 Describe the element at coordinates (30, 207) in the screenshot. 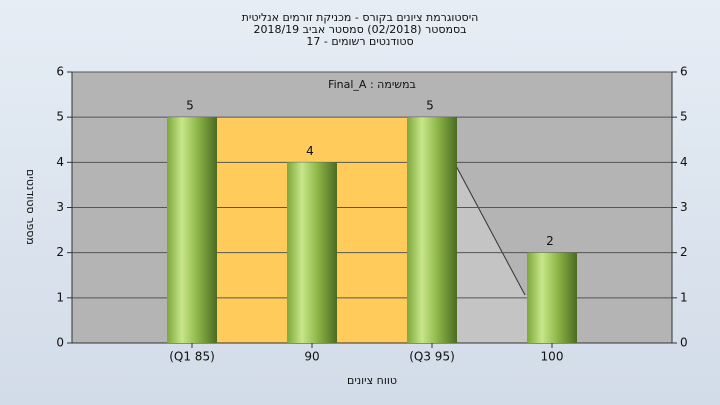

I see `y-axis-label: מספר סטודנטים` at that location.